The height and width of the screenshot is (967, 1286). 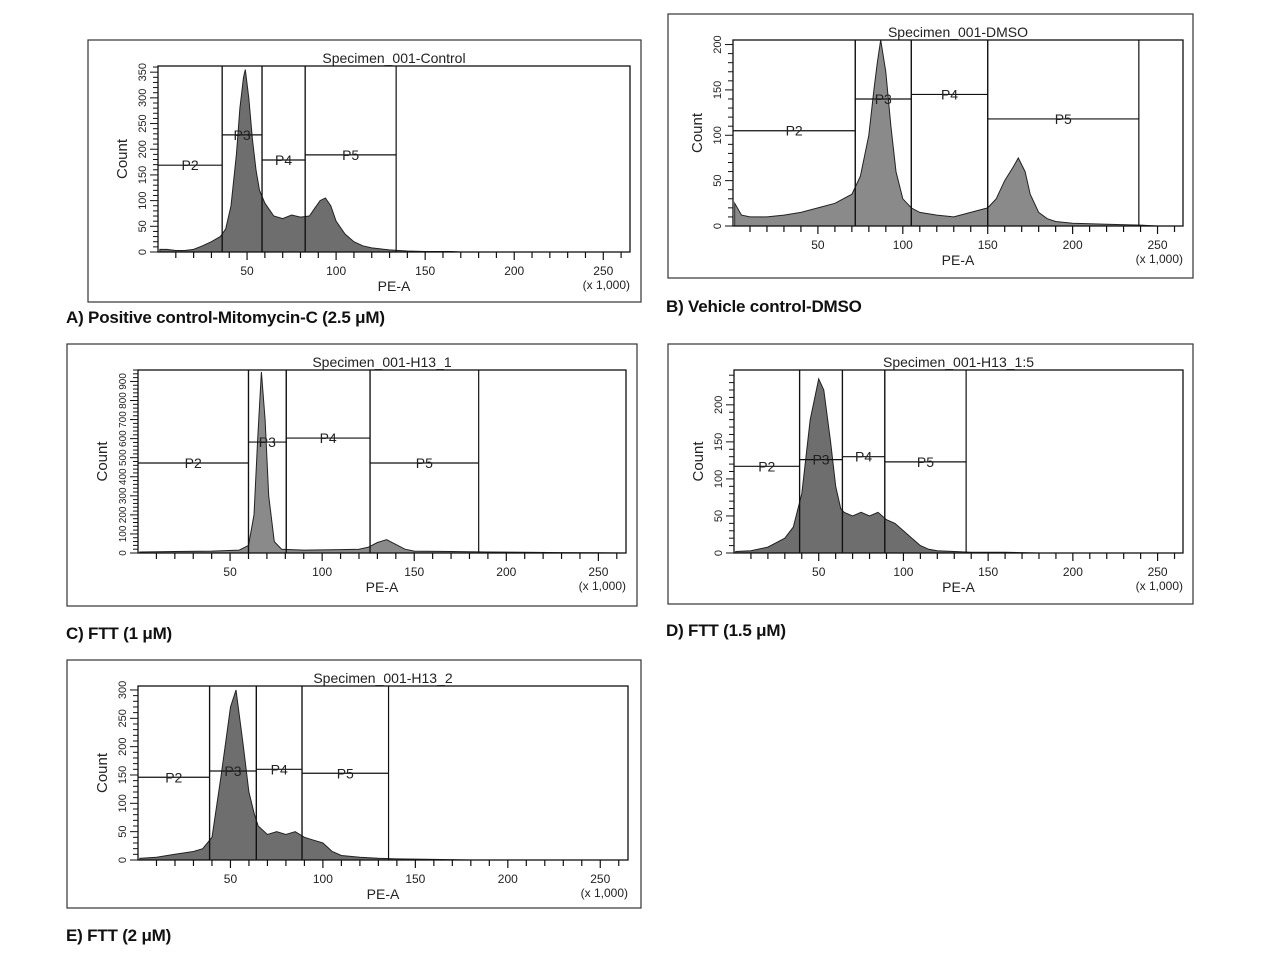 I want to click on chart-title: Specimen_001-Control, so click(x=393, y=58).